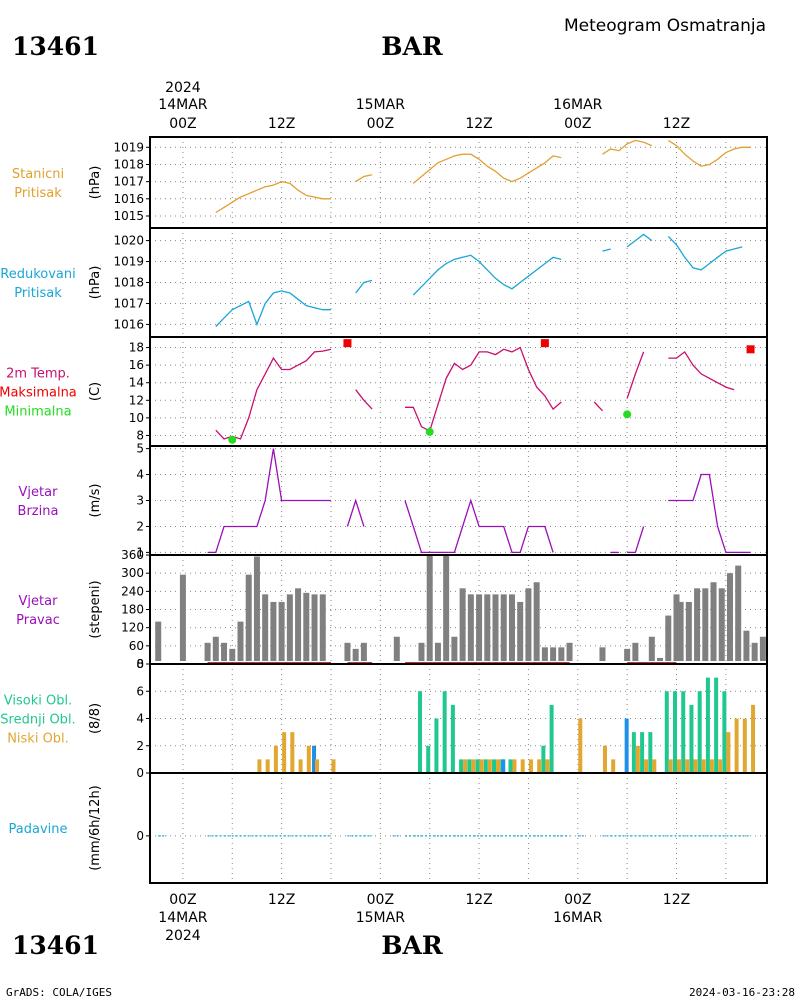  I want to click on y-axis-label: (8/8), so click(95, 718).